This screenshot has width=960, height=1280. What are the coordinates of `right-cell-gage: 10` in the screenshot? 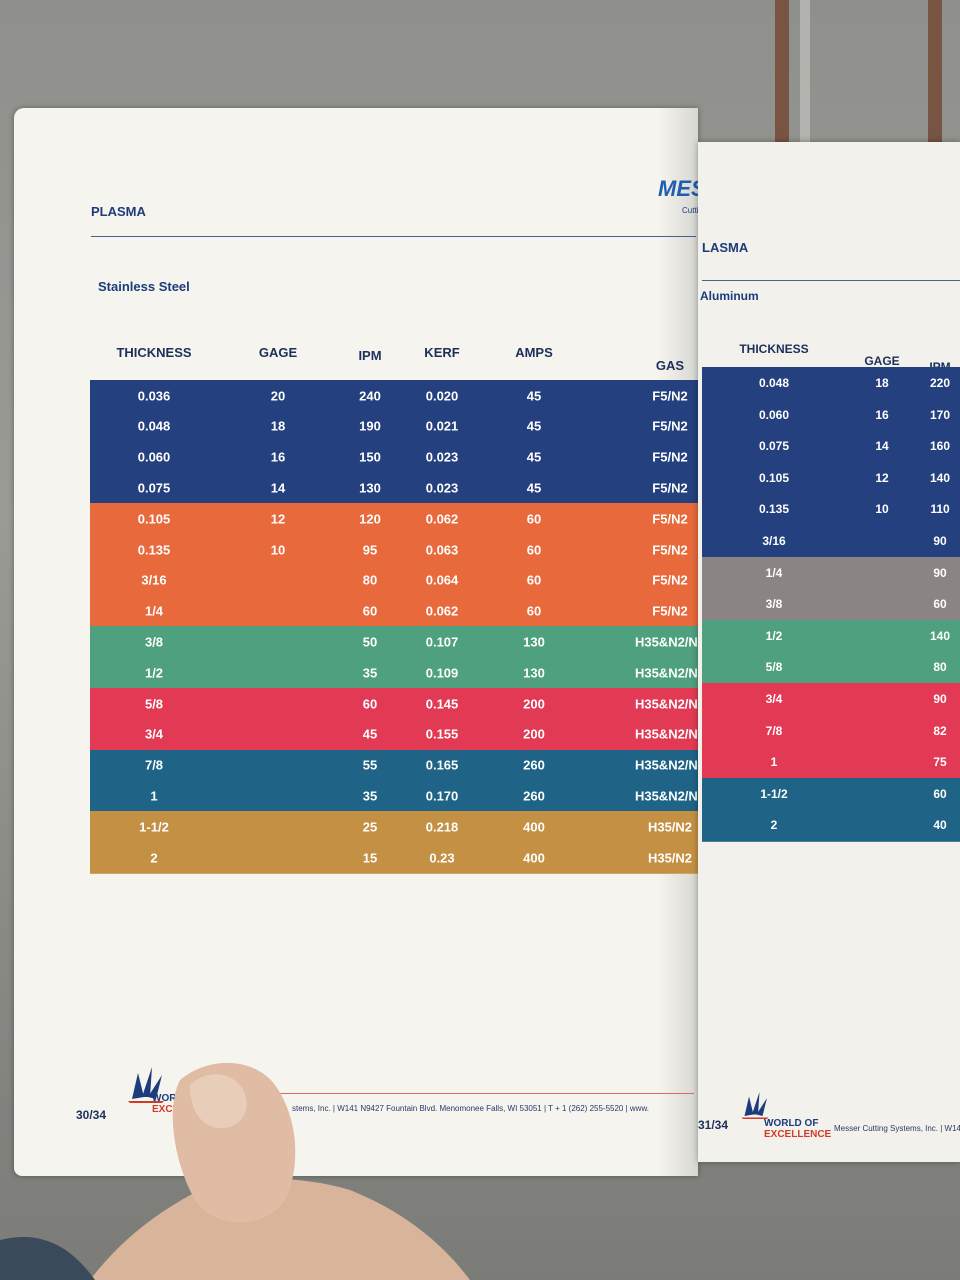 It's located at (882, 509).